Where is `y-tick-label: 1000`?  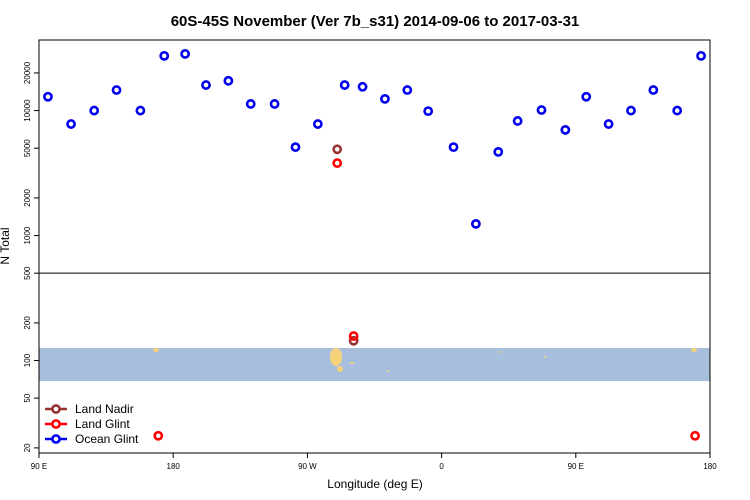 y-tick-label: 1000 is located at coordinates (27, 235).